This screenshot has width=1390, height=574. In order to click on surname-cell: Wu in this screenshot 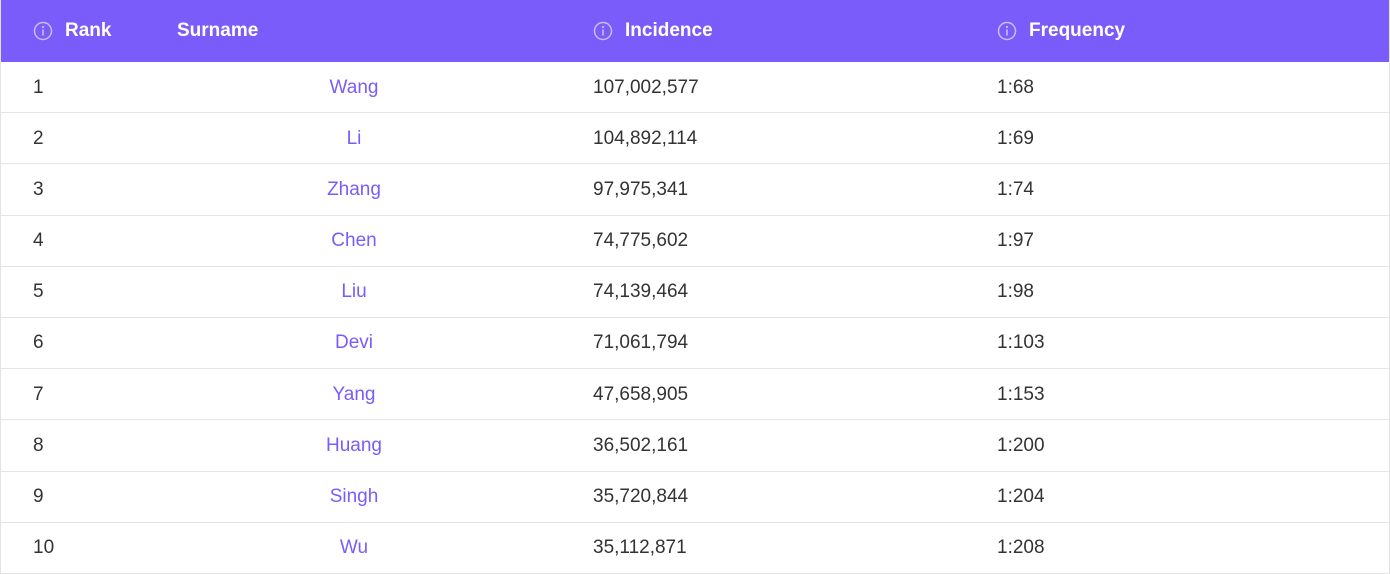, I will do `click(354, 548)`.